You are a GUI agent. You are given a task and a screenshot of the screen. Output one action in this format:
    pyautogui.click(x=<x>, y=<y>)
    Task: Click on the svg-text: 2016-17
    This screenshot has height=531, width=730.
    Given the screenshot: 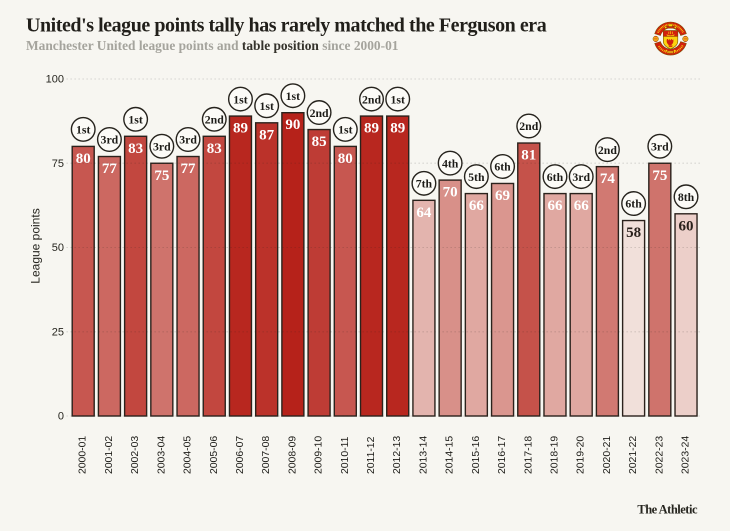 What is the action you would take?
    pyautogui.click(x=502, y=455)
    